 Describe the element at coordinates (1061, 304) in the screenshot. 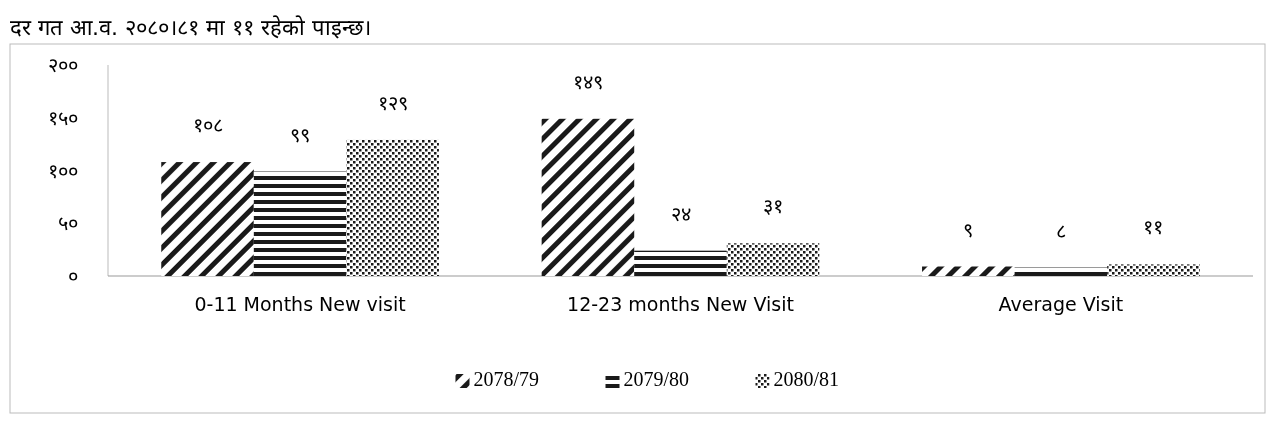

I see `x-tick-label: Average Visit` at that location.